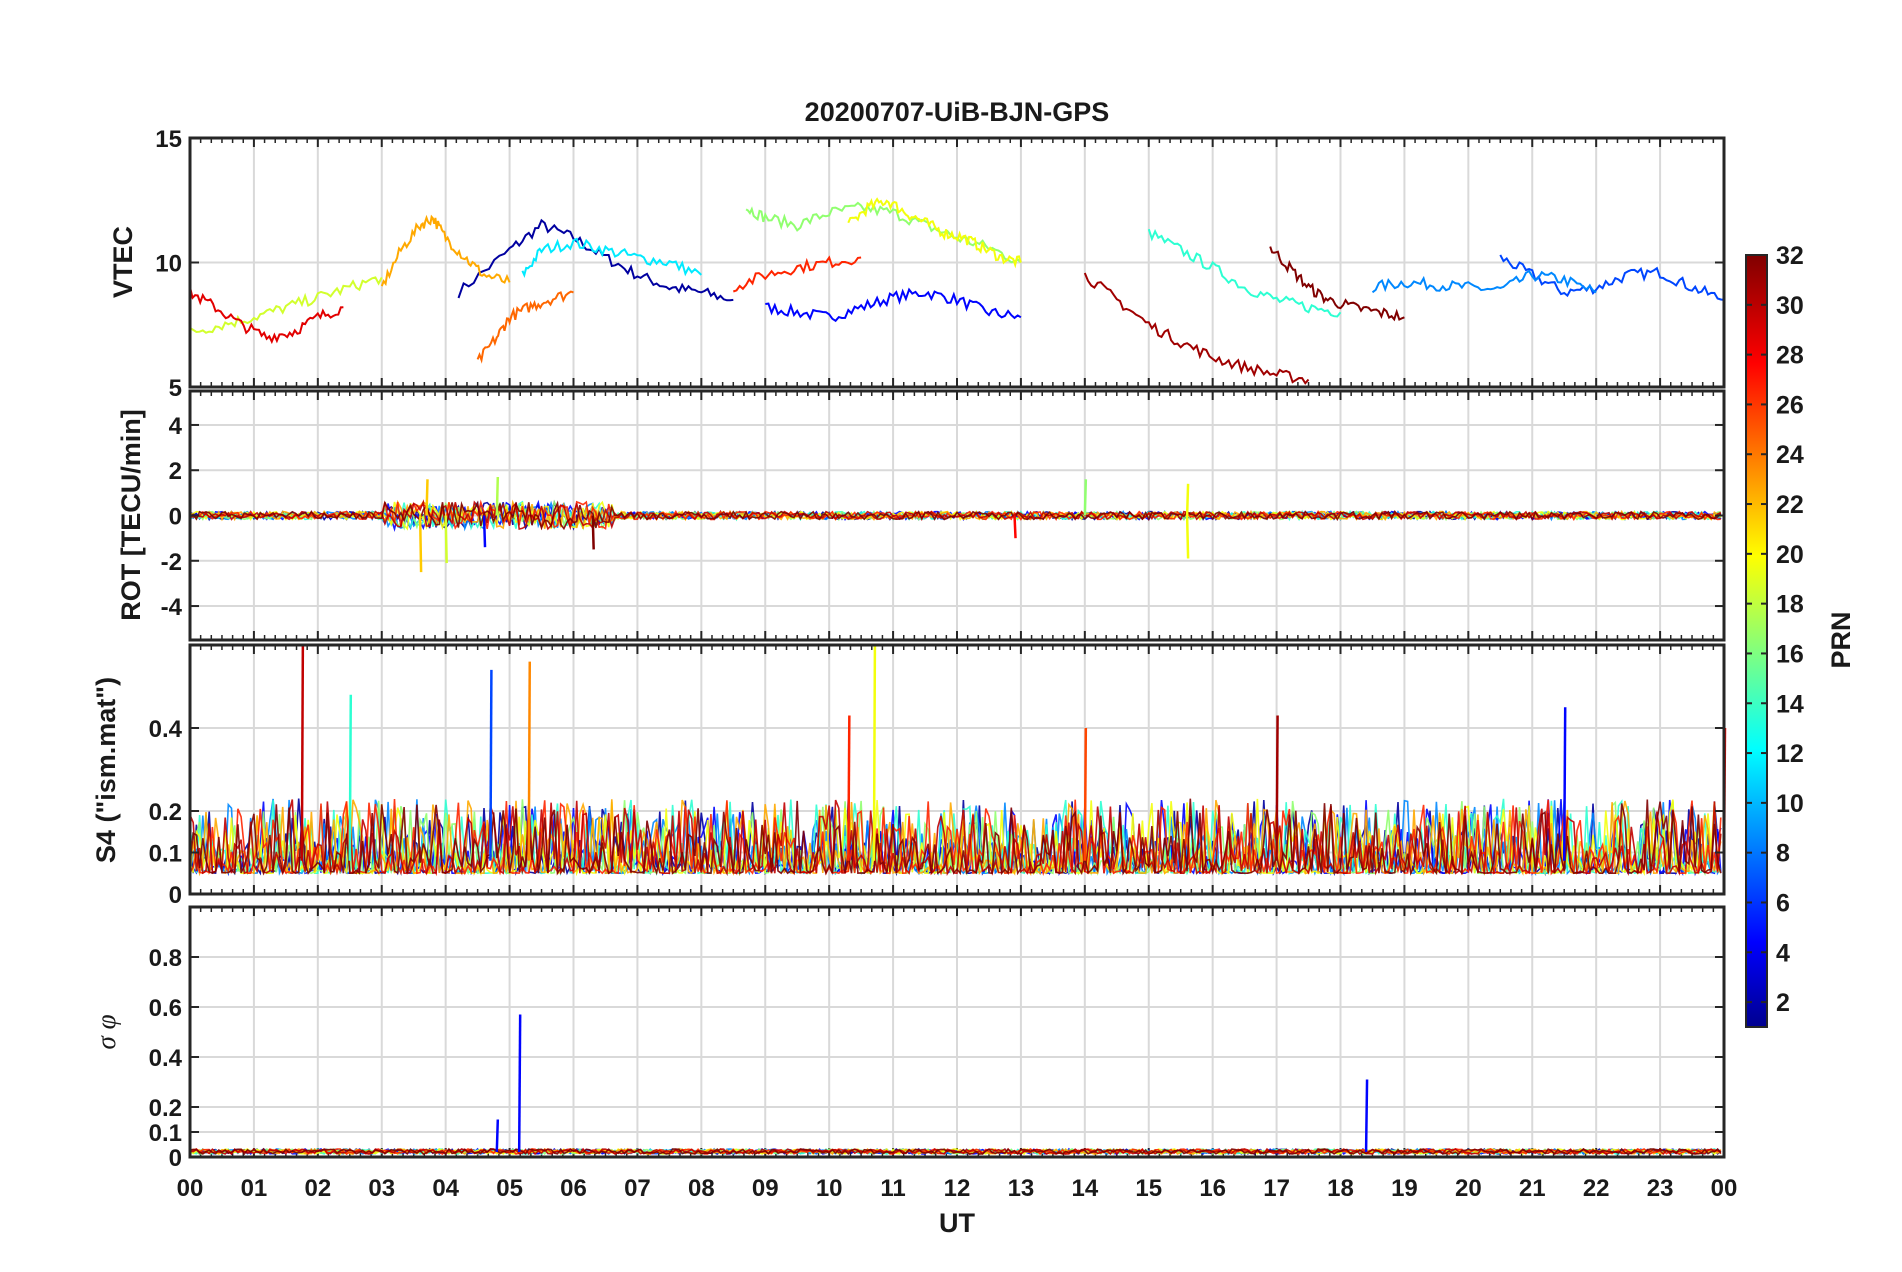 The width and height of the screenshot is (1902, 1272). I want to click on x-tick-label: 07, so click(637, 1188).